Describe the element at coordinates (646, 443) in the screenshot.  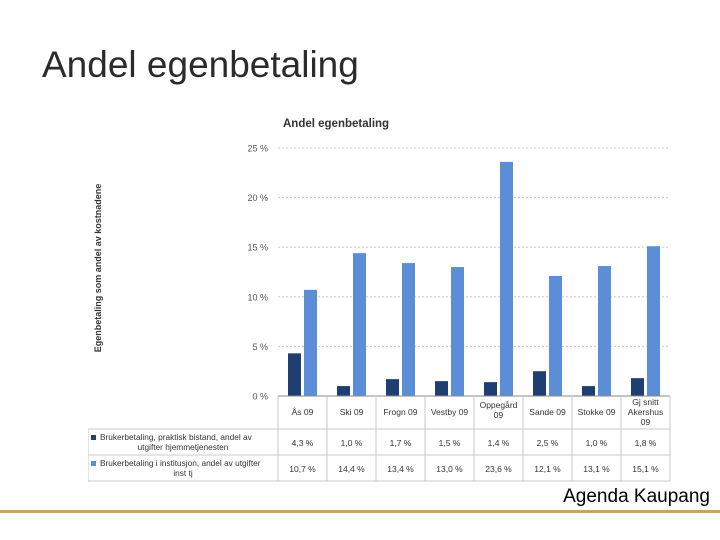
I see `data-label-series-1: 1,8 %` at that location.